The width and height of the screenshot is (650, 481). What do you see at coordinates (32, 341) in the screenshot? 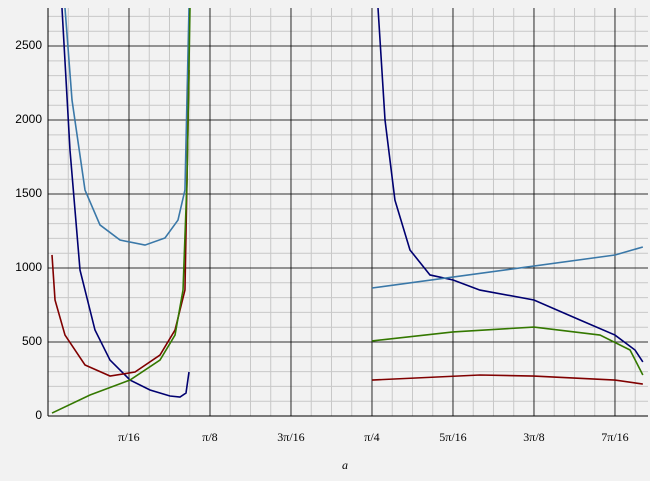
I see `y-tick-label: 500` at bounding box center [32, 341].